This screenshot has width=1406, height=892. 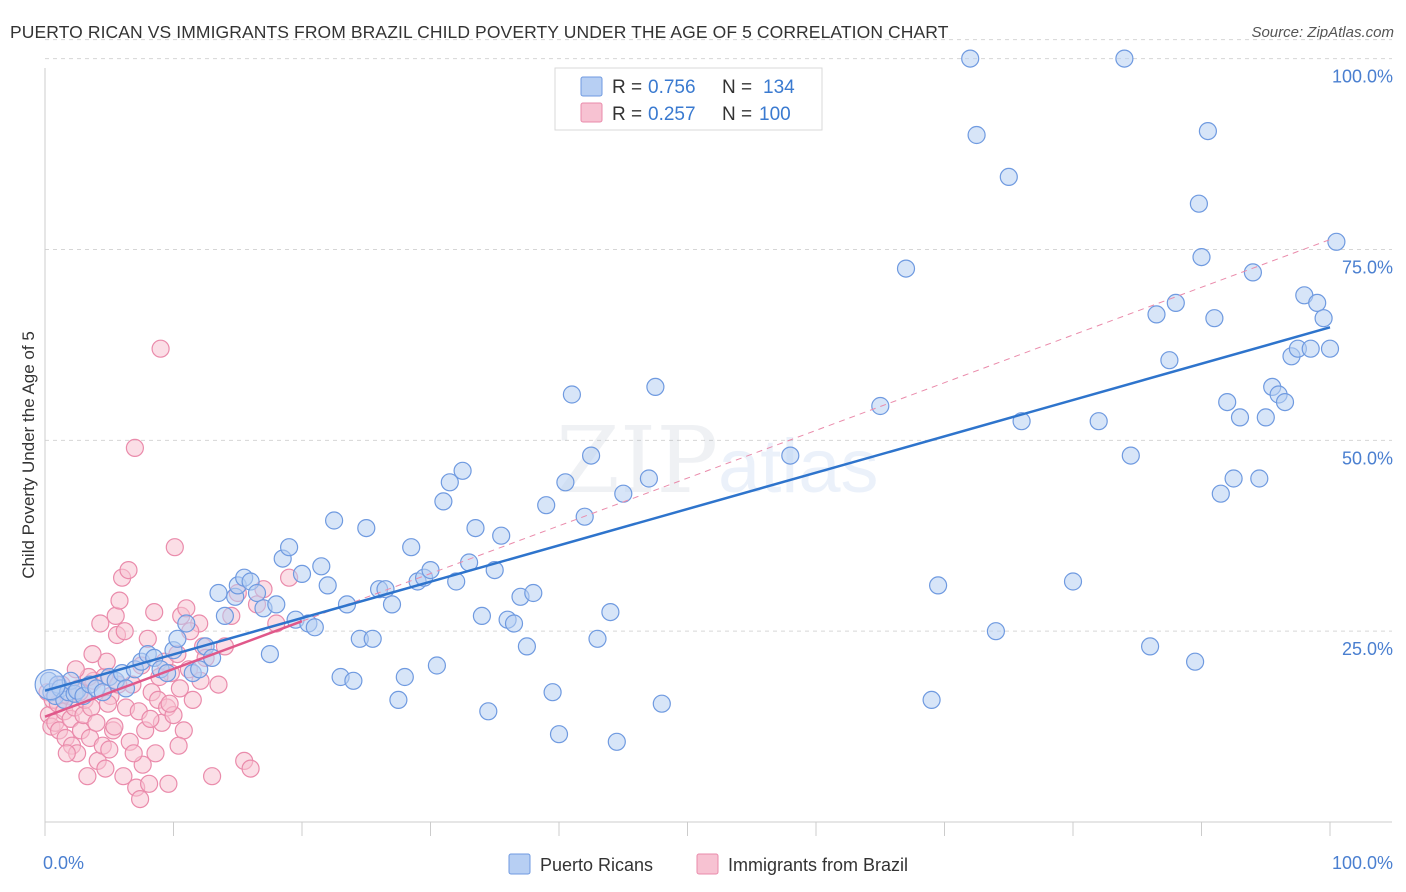 I want to click on y-tick-labels: 25.0% 50.0% 75.0% 100.0%, so click(x=1362, y=363).